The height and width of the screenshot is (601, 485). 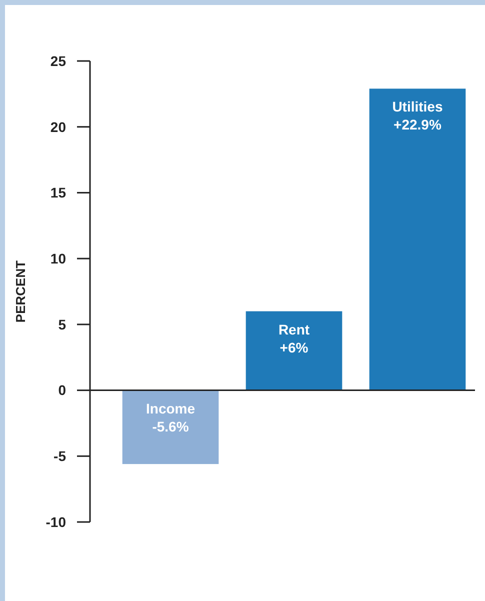 What do you see at coordinates (418, 124) in the screenshot?
I see `data-label: +22.9%` at bounding box center [418, 124].